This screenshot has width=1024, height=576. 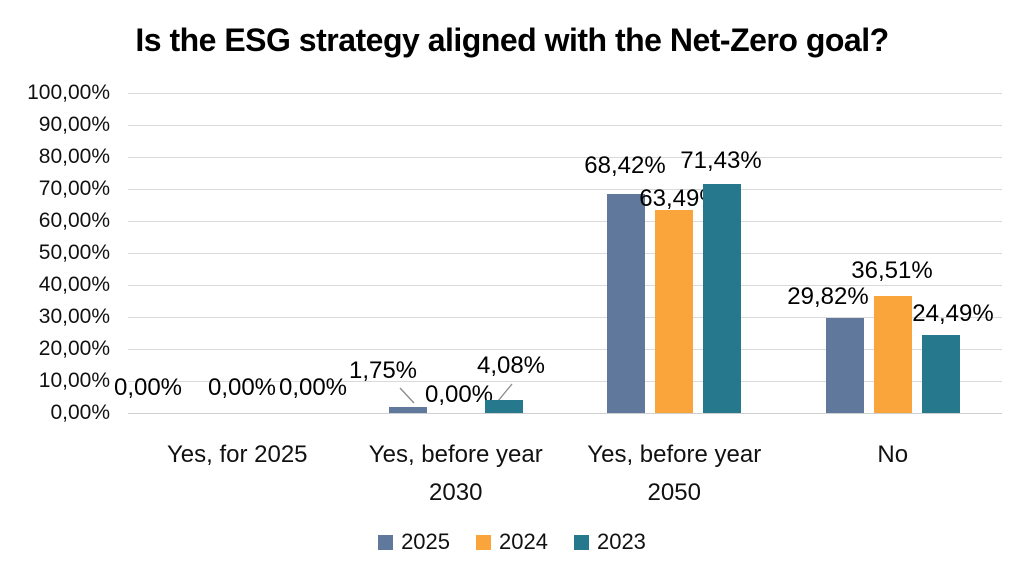 What do you see at coordinates (383, 370) in the screenshot?
I see `data-label: 1,75%` at bounding box center [383, 370].